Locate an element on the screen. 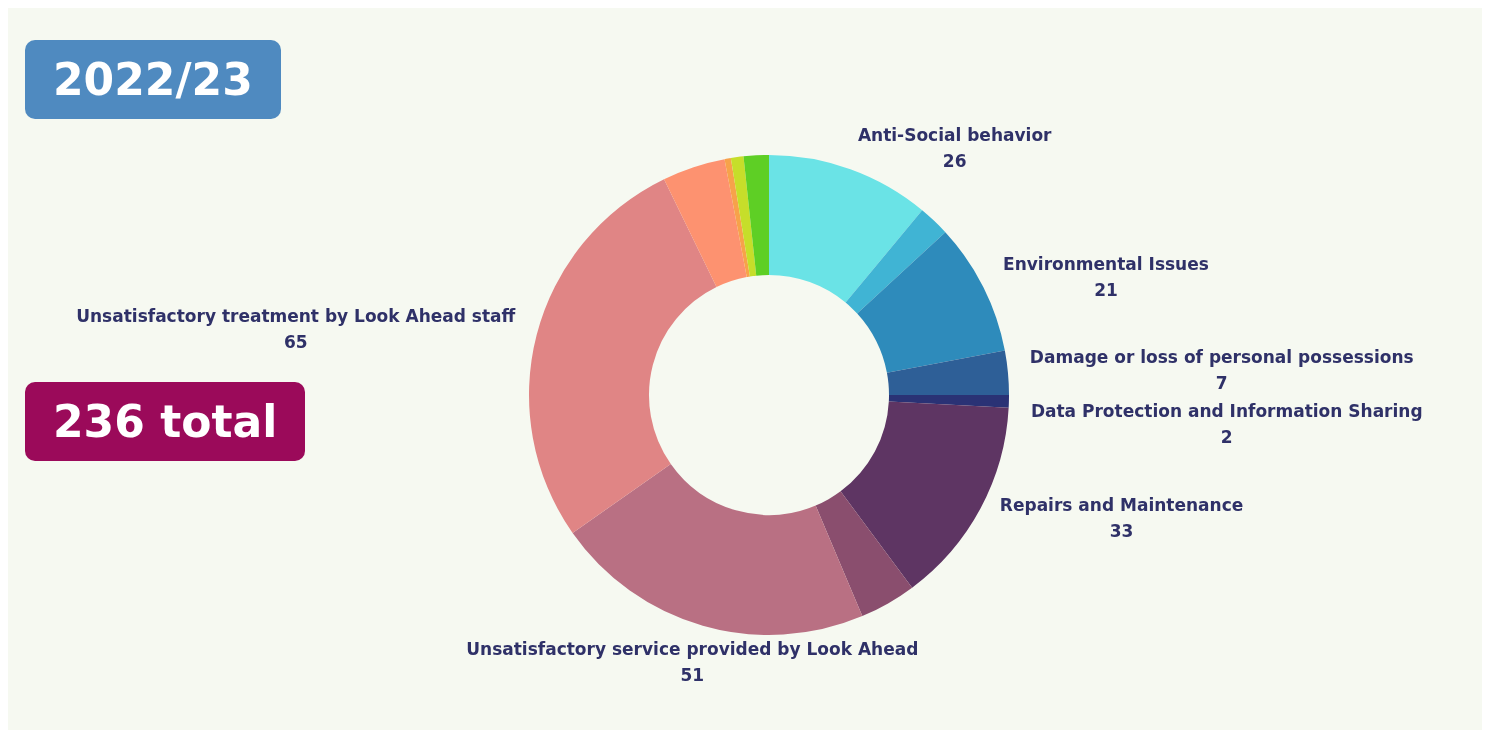 This screenshot has width=1490, height=738. data-label: 2 is located at coordinates (1226, 437).